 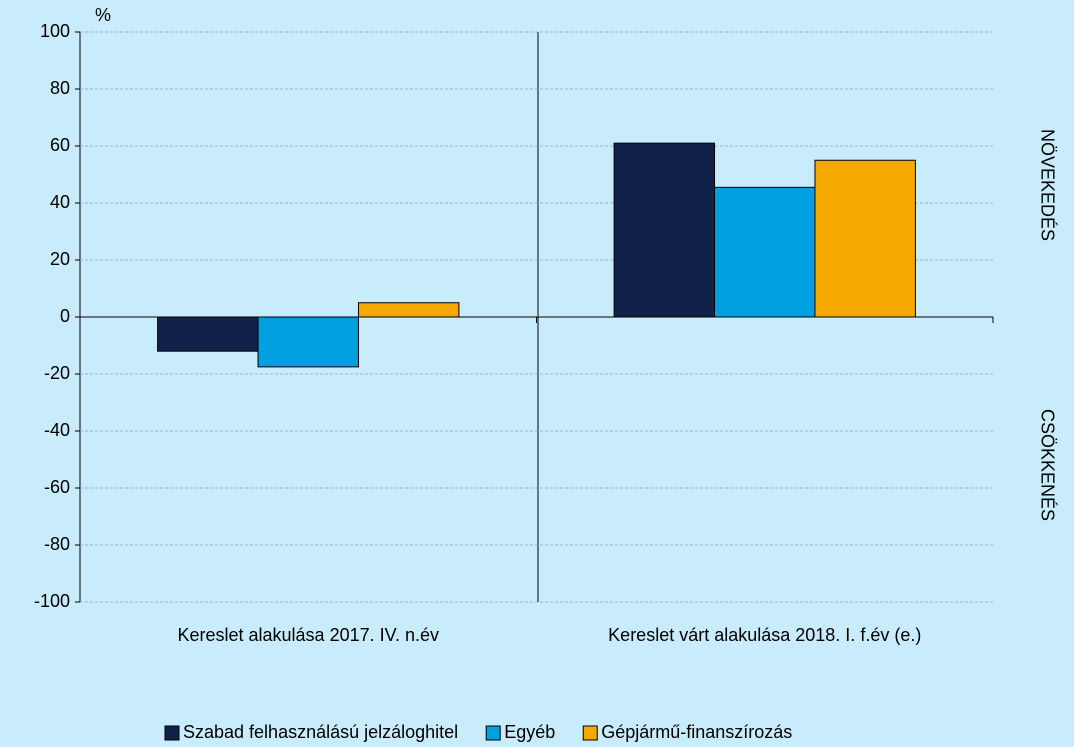 What do you see at coordinates (60, 88) in the screenshot?
I see `y-tick-label: 80` at bounding box center [60, 88].